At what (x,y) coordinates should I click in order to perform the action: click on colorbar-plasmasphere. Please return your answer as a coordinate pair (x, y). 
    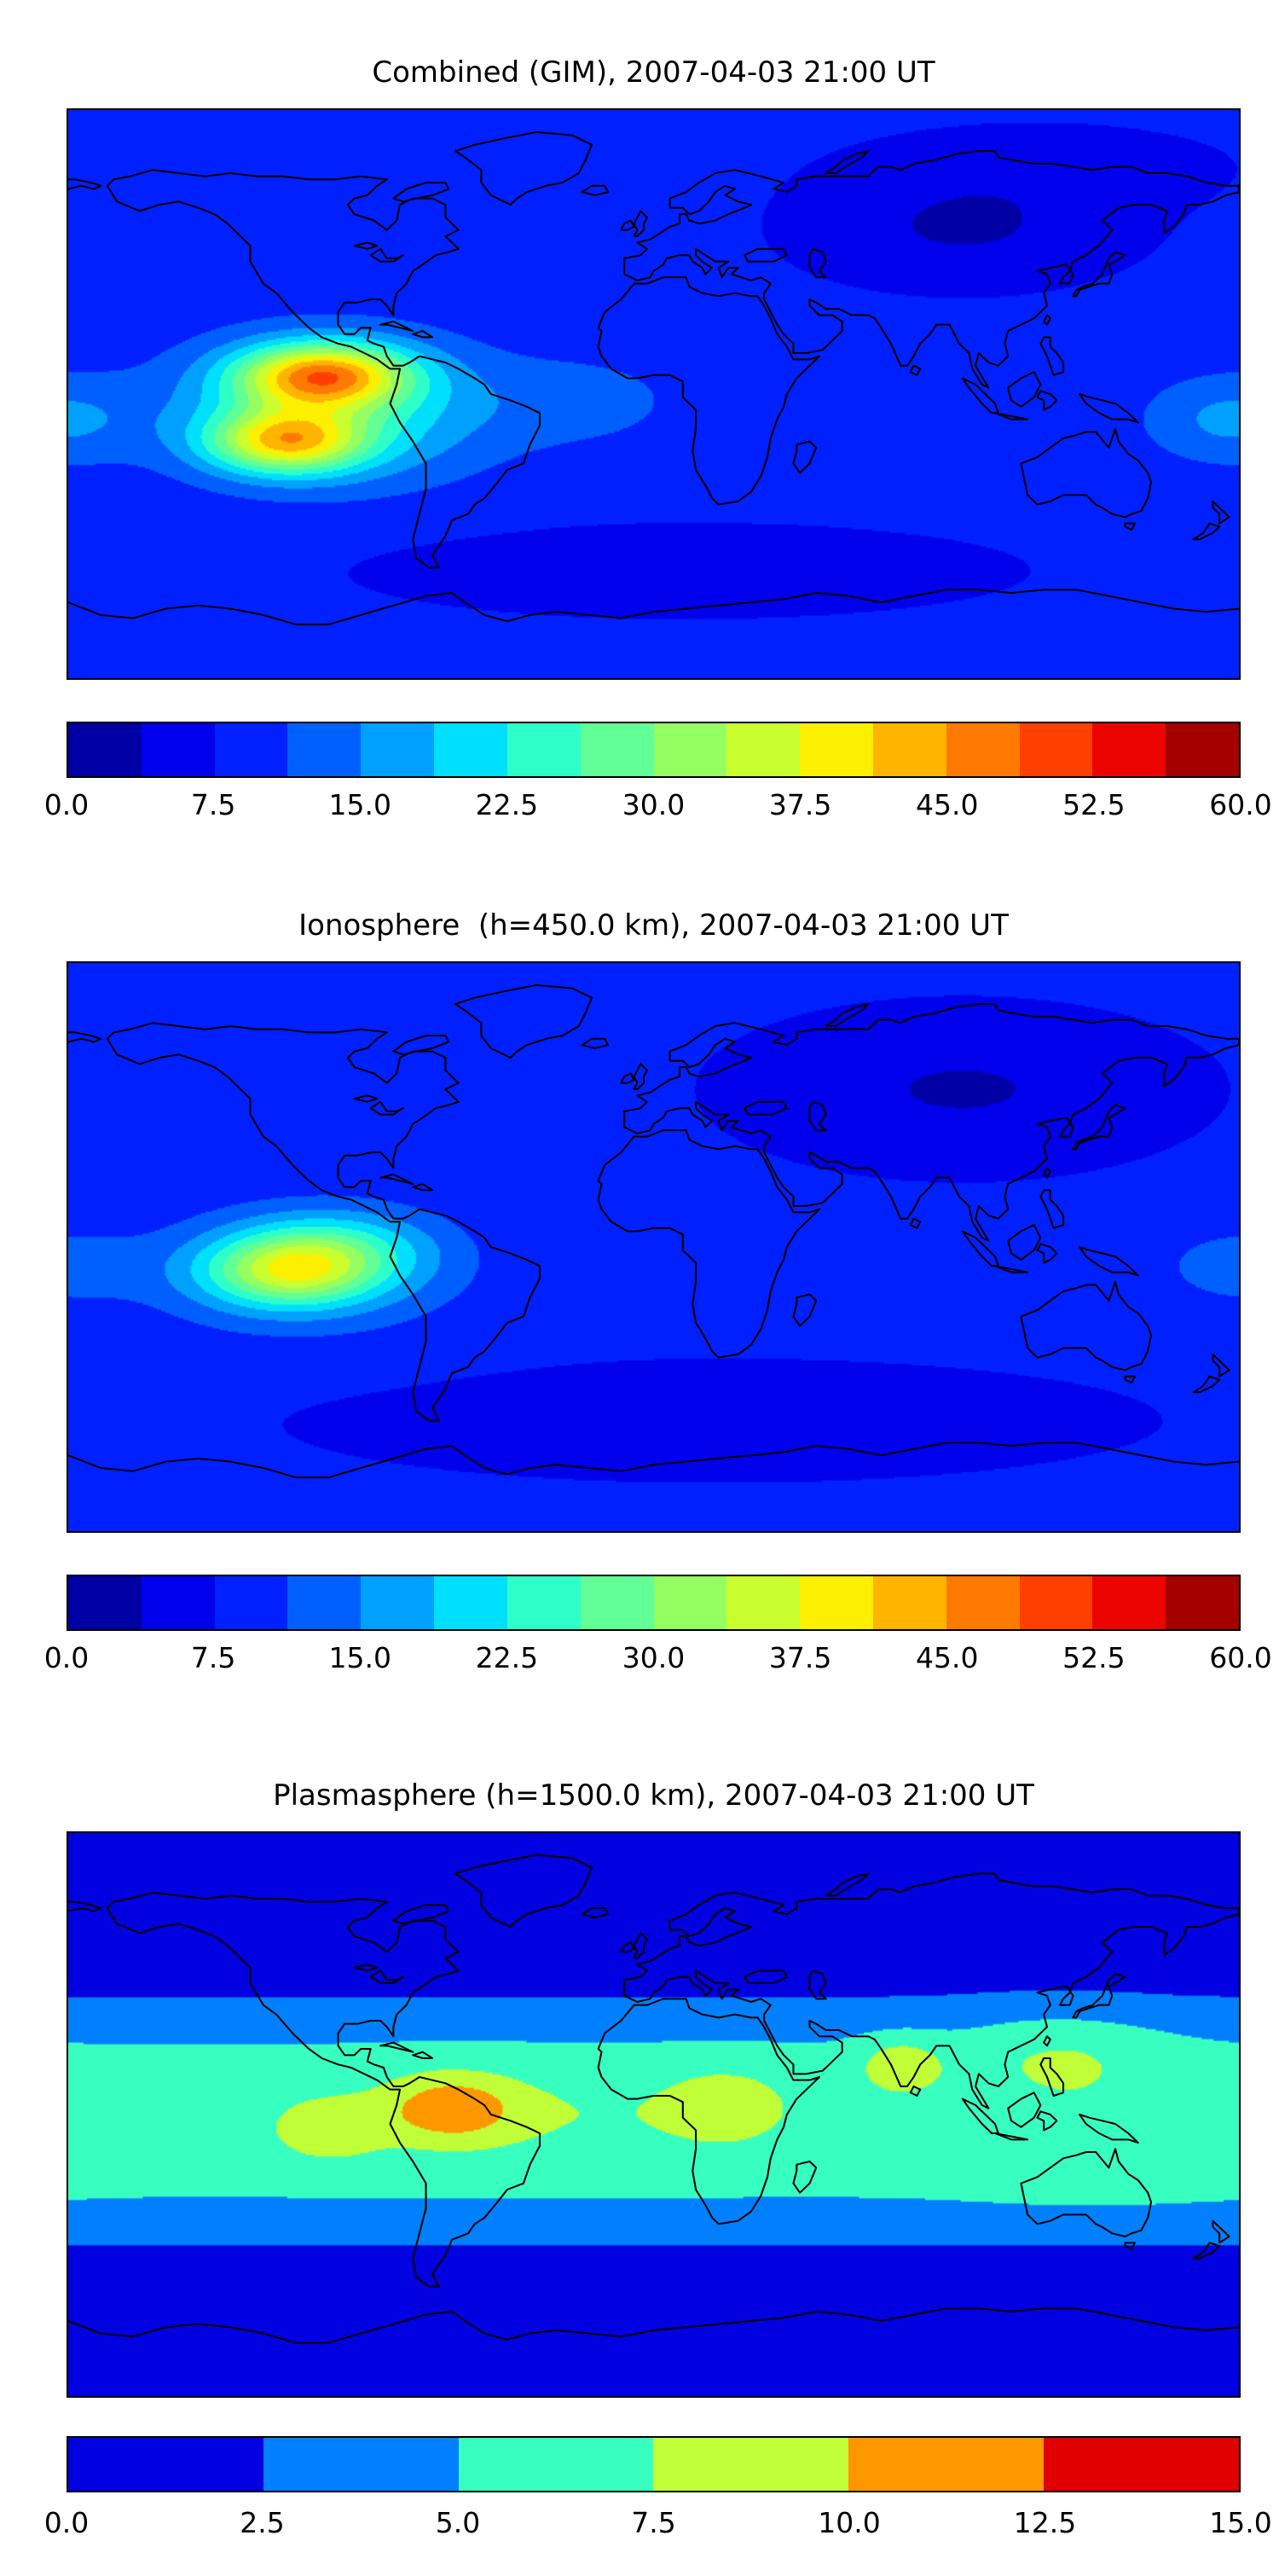
    Looking at the image, I should click on (654, 2464).